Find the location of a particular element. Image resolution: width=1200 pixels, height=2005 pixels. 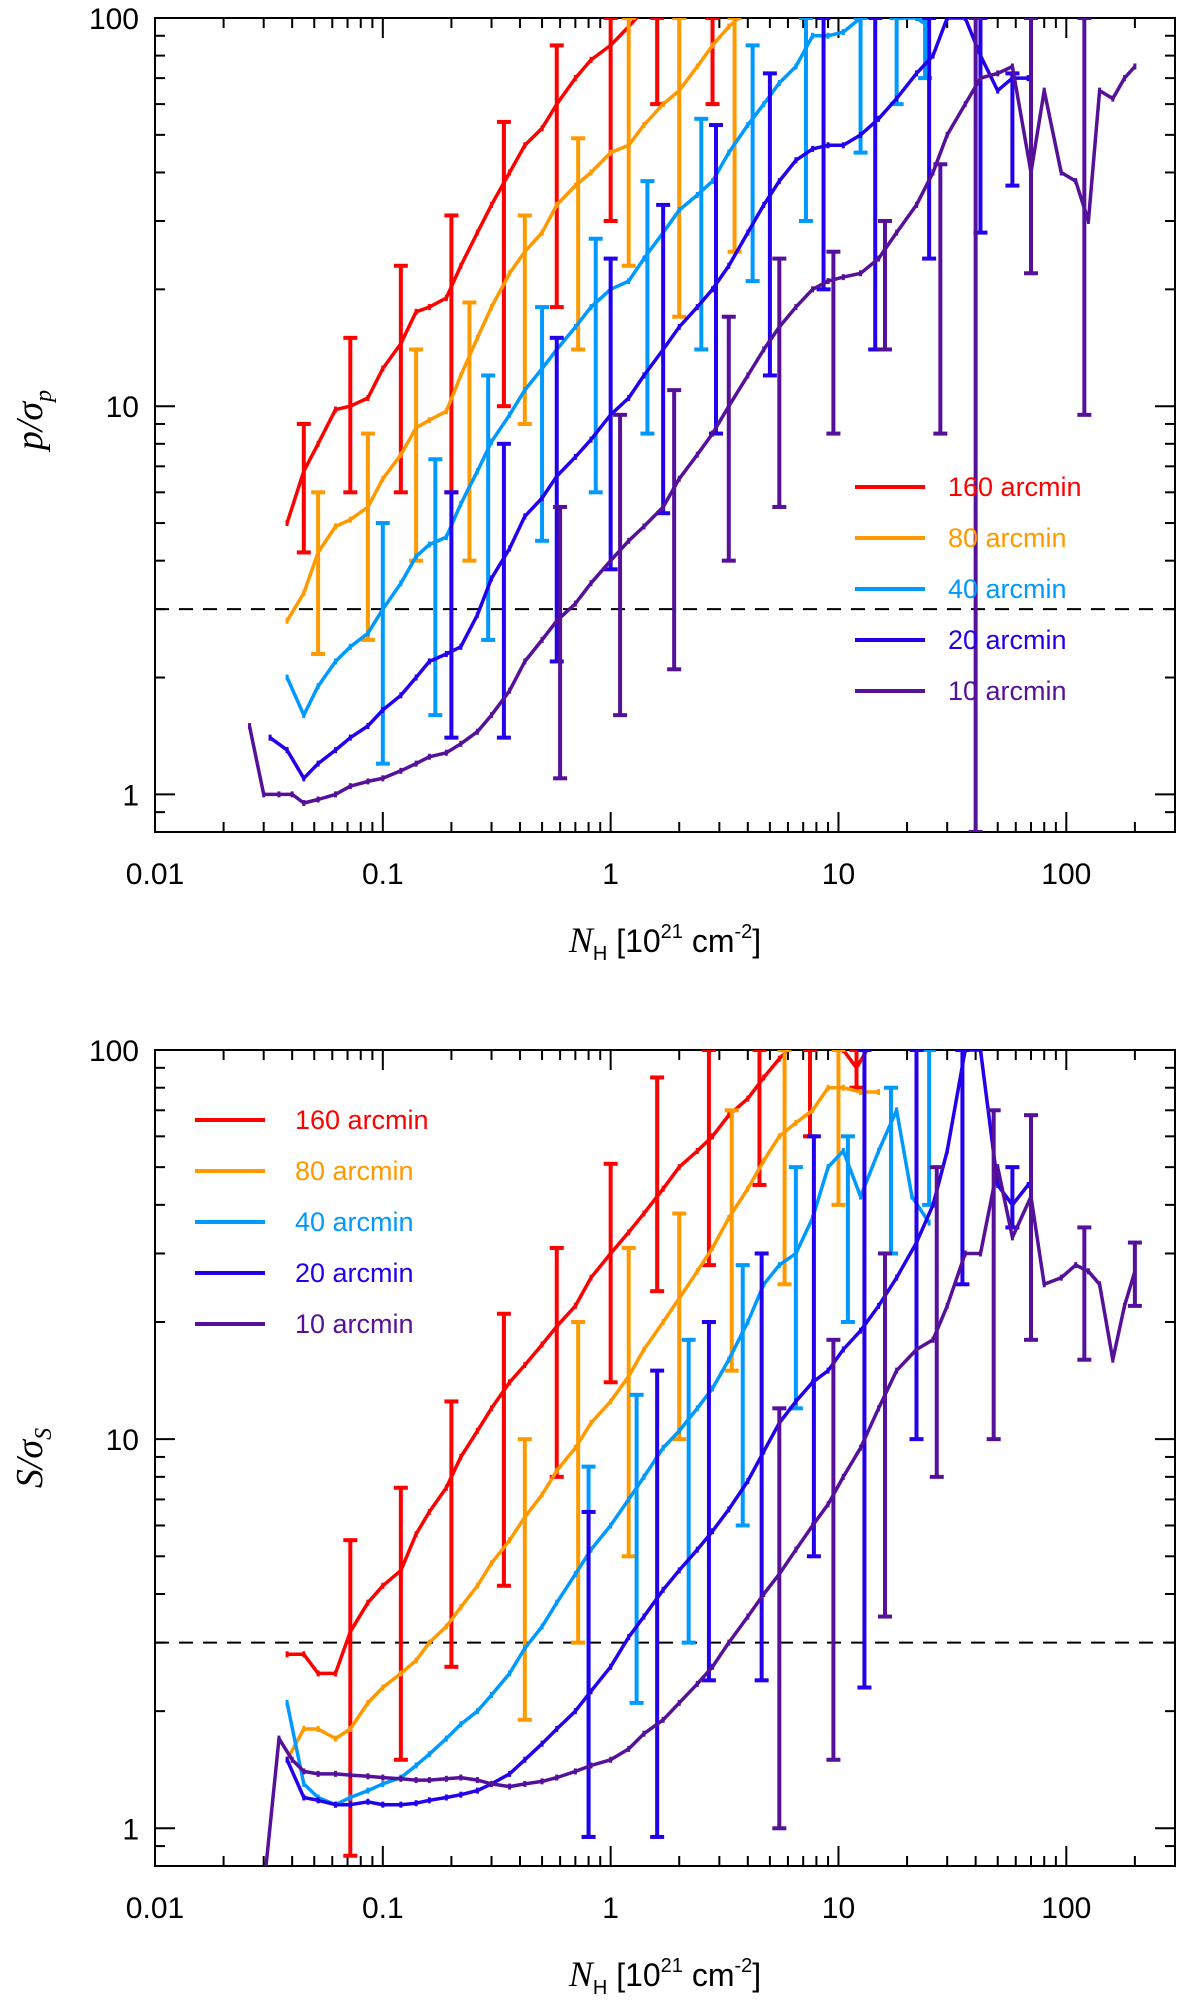

y-axis-label: p/σp is located at coordinates (33, 421).